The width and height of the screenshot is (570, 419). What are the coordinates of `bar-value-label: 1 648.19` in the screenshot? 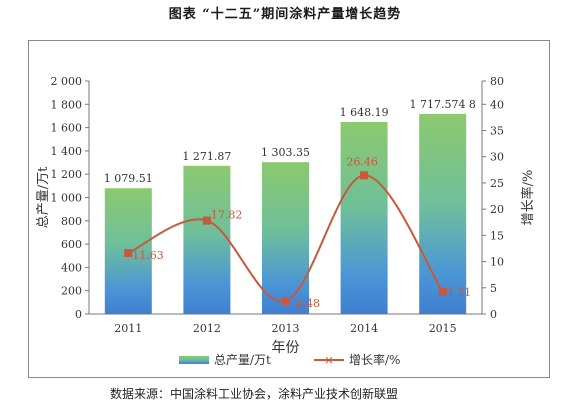 It's located at (364, 112).